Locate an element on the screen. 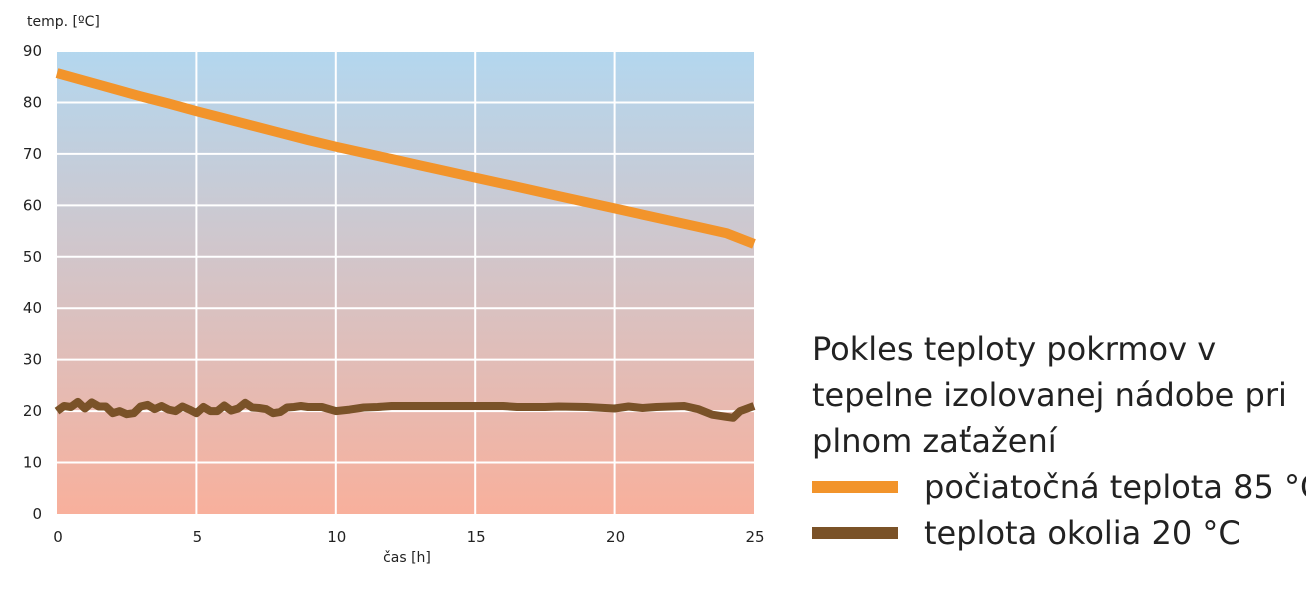 The height and width of the screenshot is (602, 1306). legend-swatch-orange is located at coordinates (855, 487).